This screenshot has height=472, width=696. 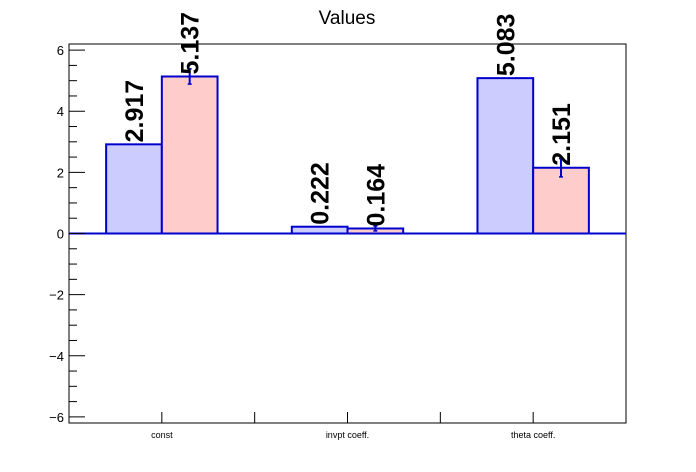 I want to click on data-label: 5.083, so click(x=506, y=45).